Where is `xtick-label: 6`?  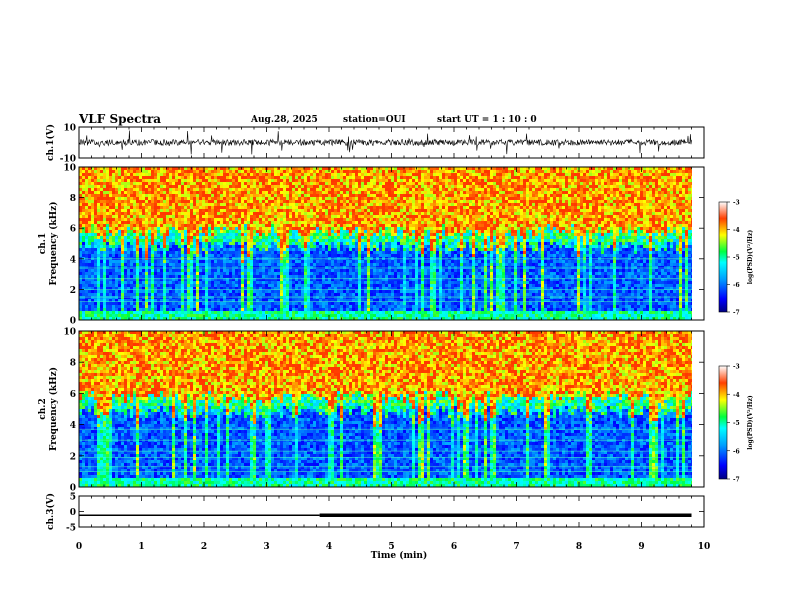
xtick-label: 6 is located at coordinates (454, 547).